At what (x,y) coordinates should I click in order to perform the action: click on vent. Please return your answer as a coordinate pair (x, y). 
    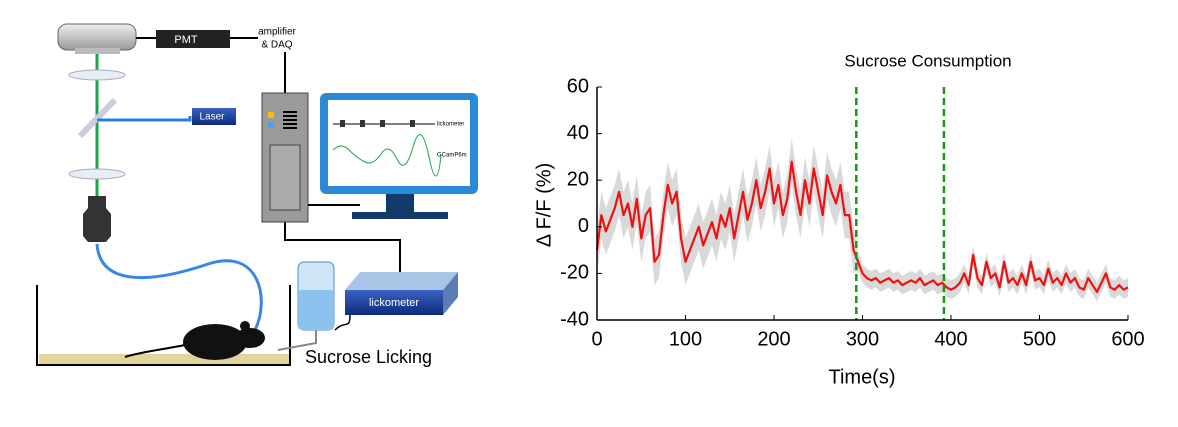
    Looking at the image, I should click on (290, 120).